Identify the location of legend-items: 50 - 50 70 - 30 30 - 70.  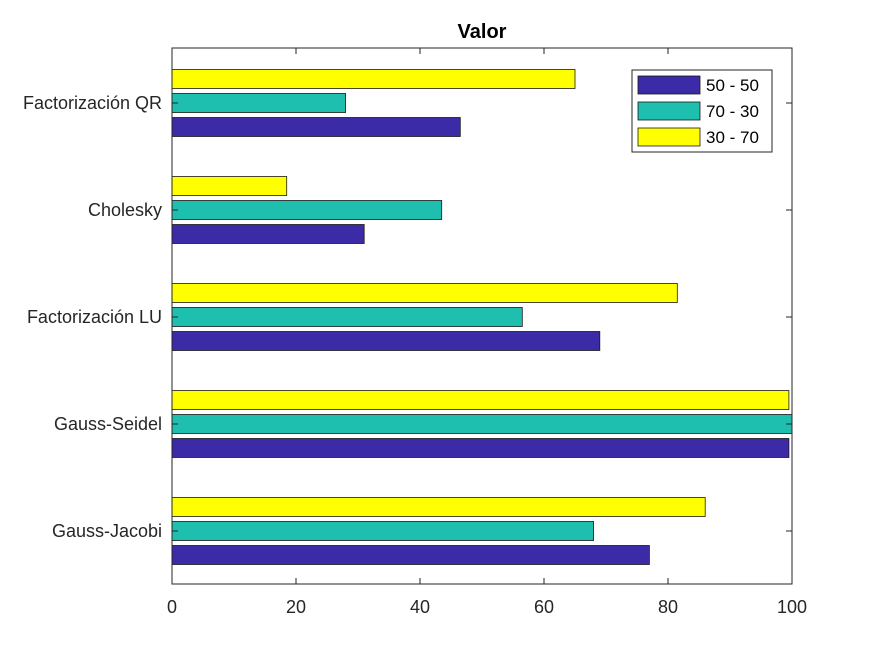
(698, 111).